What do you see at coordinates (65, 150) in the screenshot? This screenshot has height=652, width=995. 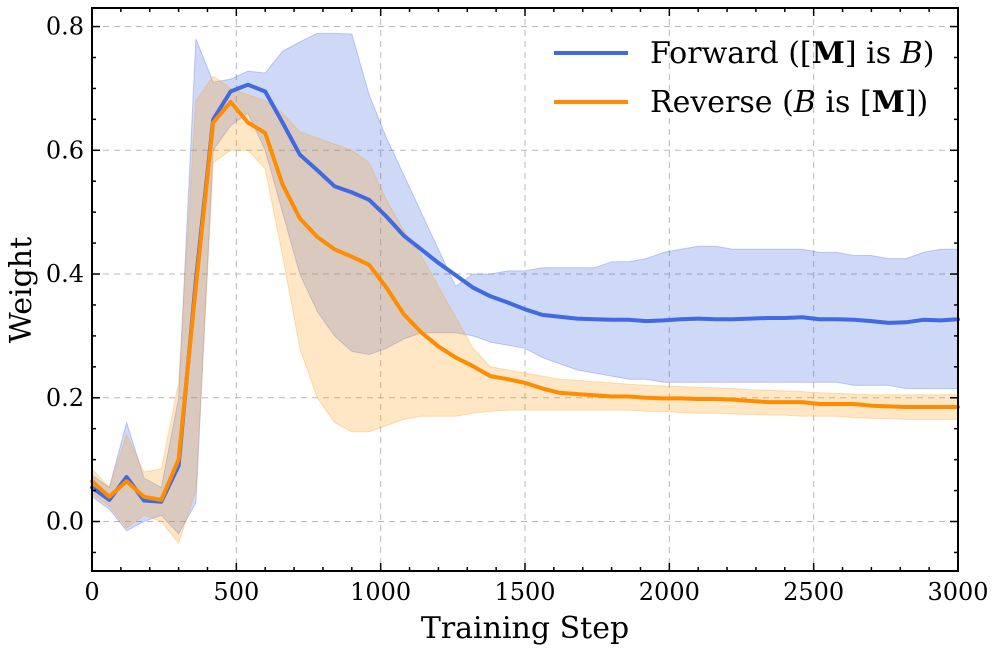 I see `y-tick-label: 0.6` at bounding box center [65, 150].